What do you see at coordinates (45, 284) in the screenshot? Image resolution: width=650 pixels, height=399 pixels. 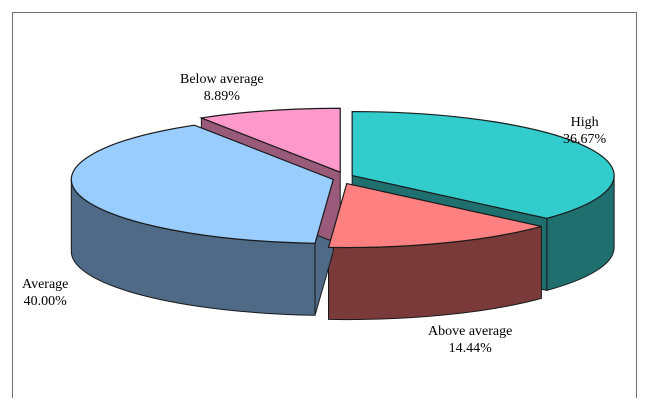 I see `label-average-name: Average` at bounding box center [45, 284].